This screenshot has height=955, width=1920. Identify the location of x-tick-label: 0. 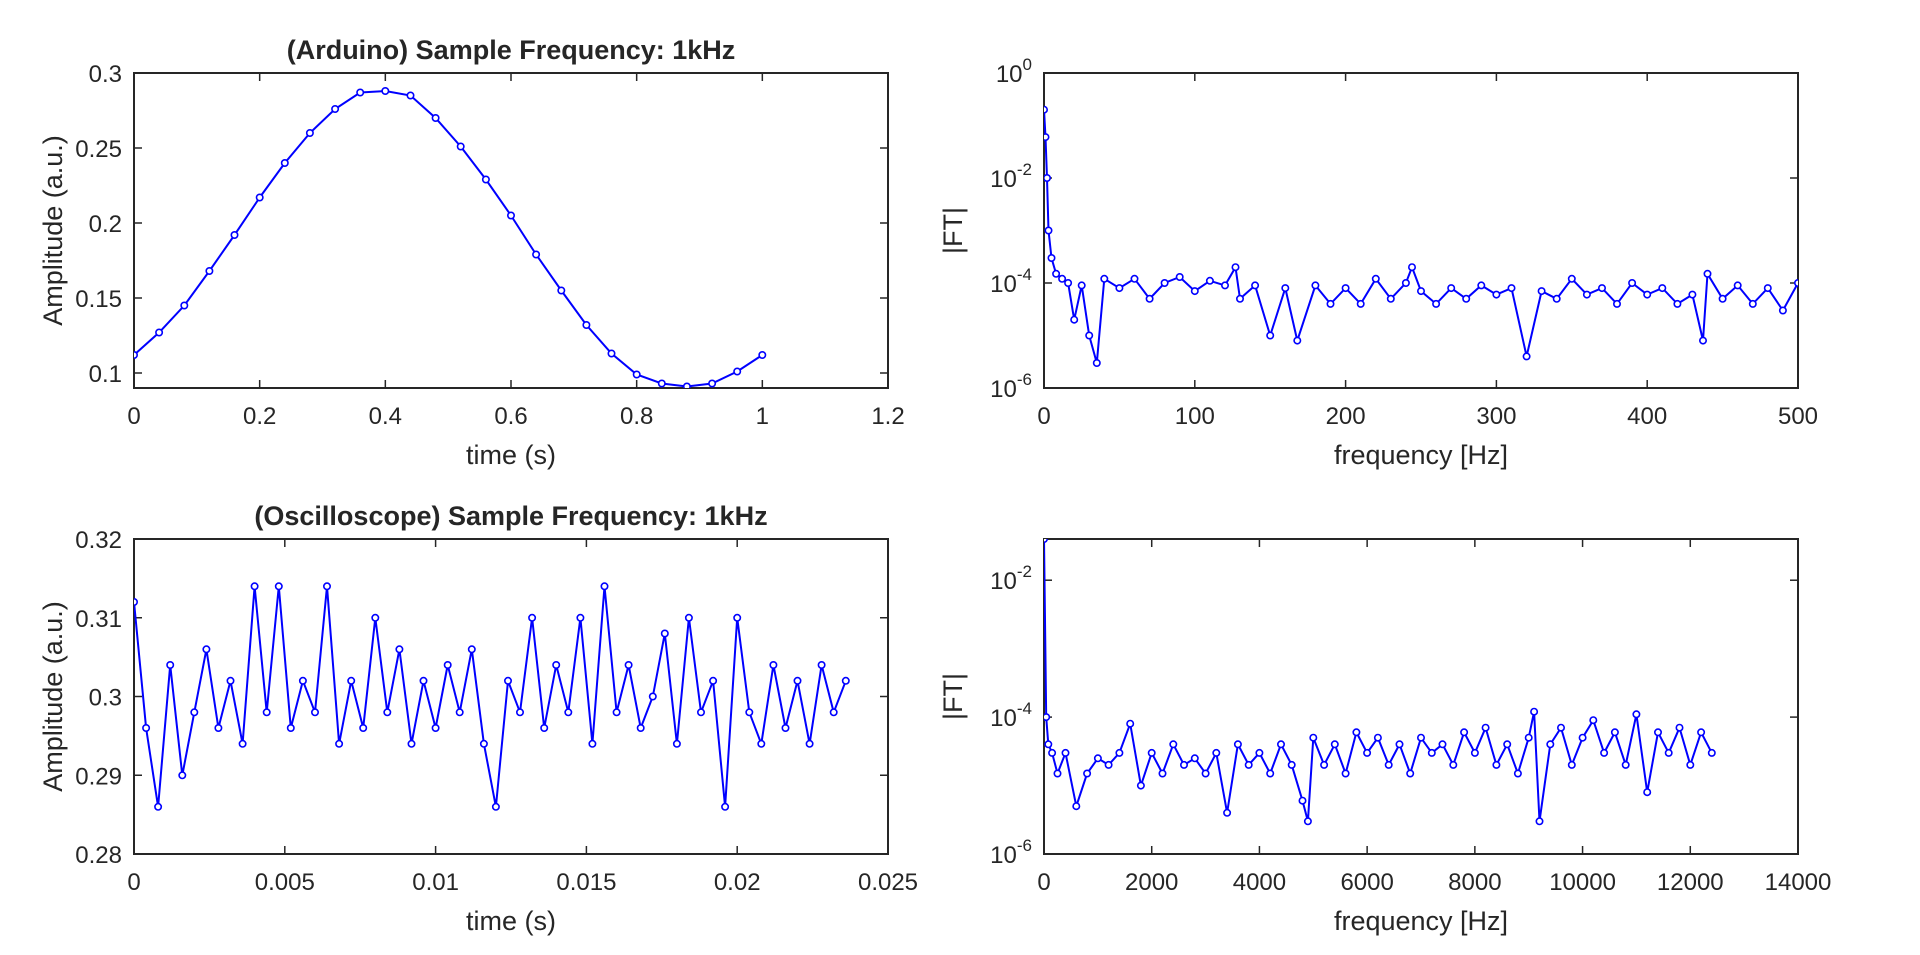
(133, 882).